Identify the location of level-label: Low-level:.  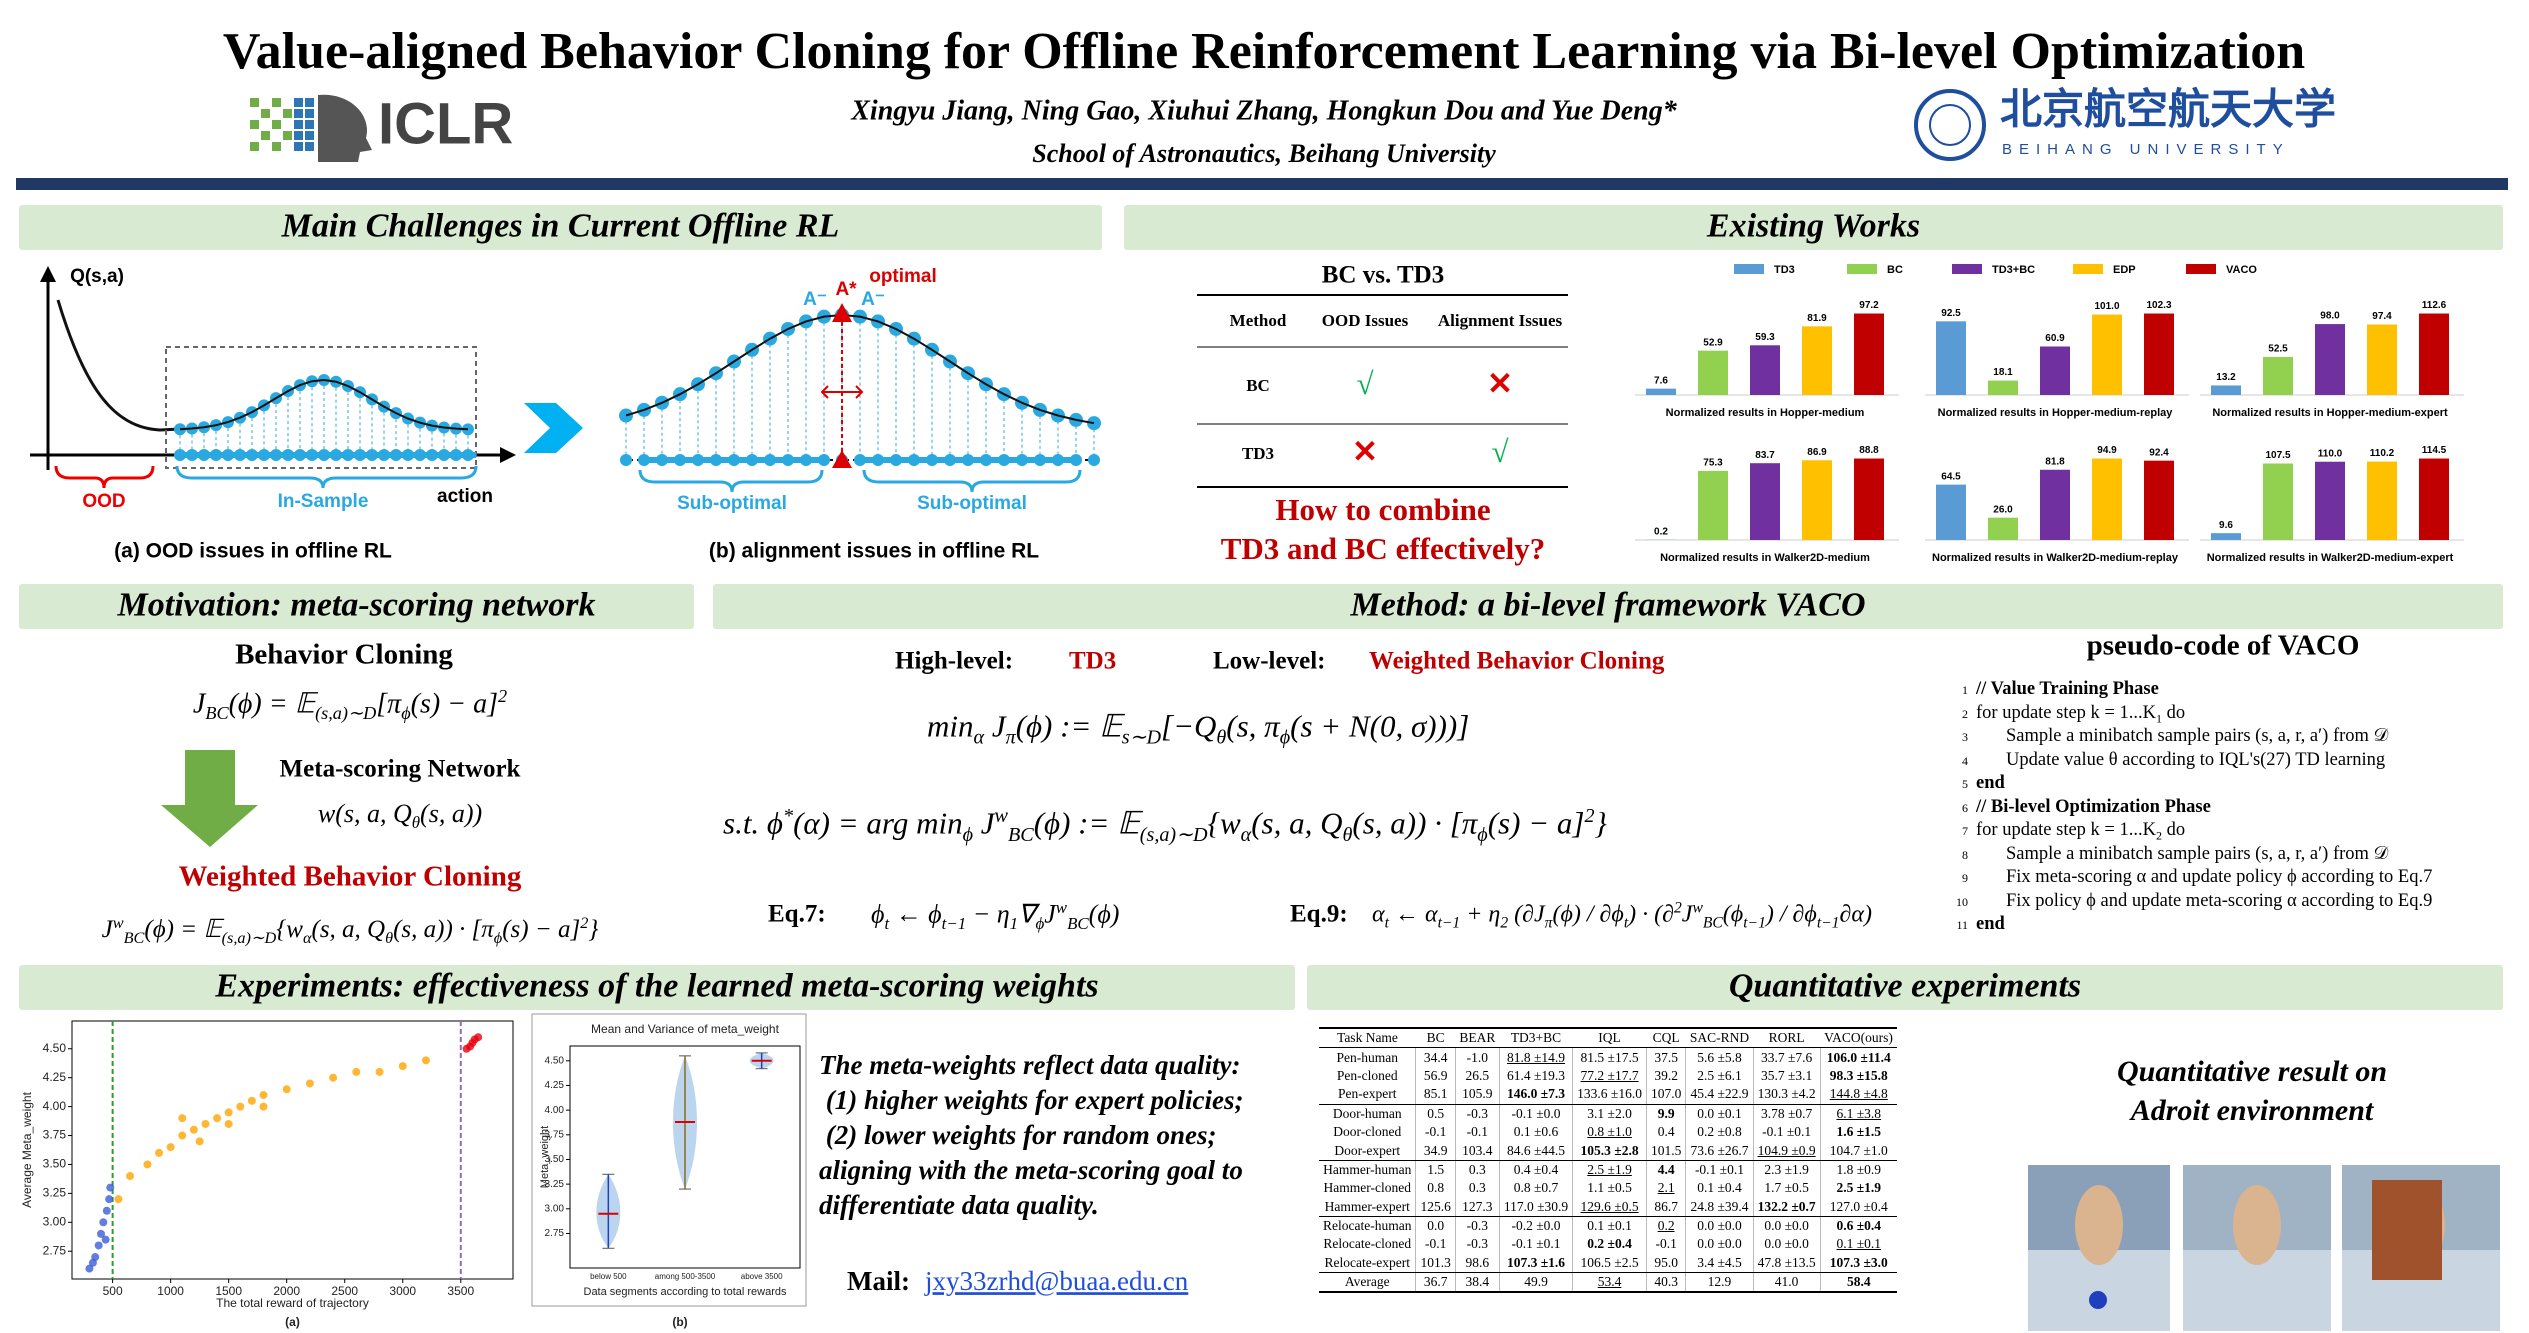
(1269, 661).